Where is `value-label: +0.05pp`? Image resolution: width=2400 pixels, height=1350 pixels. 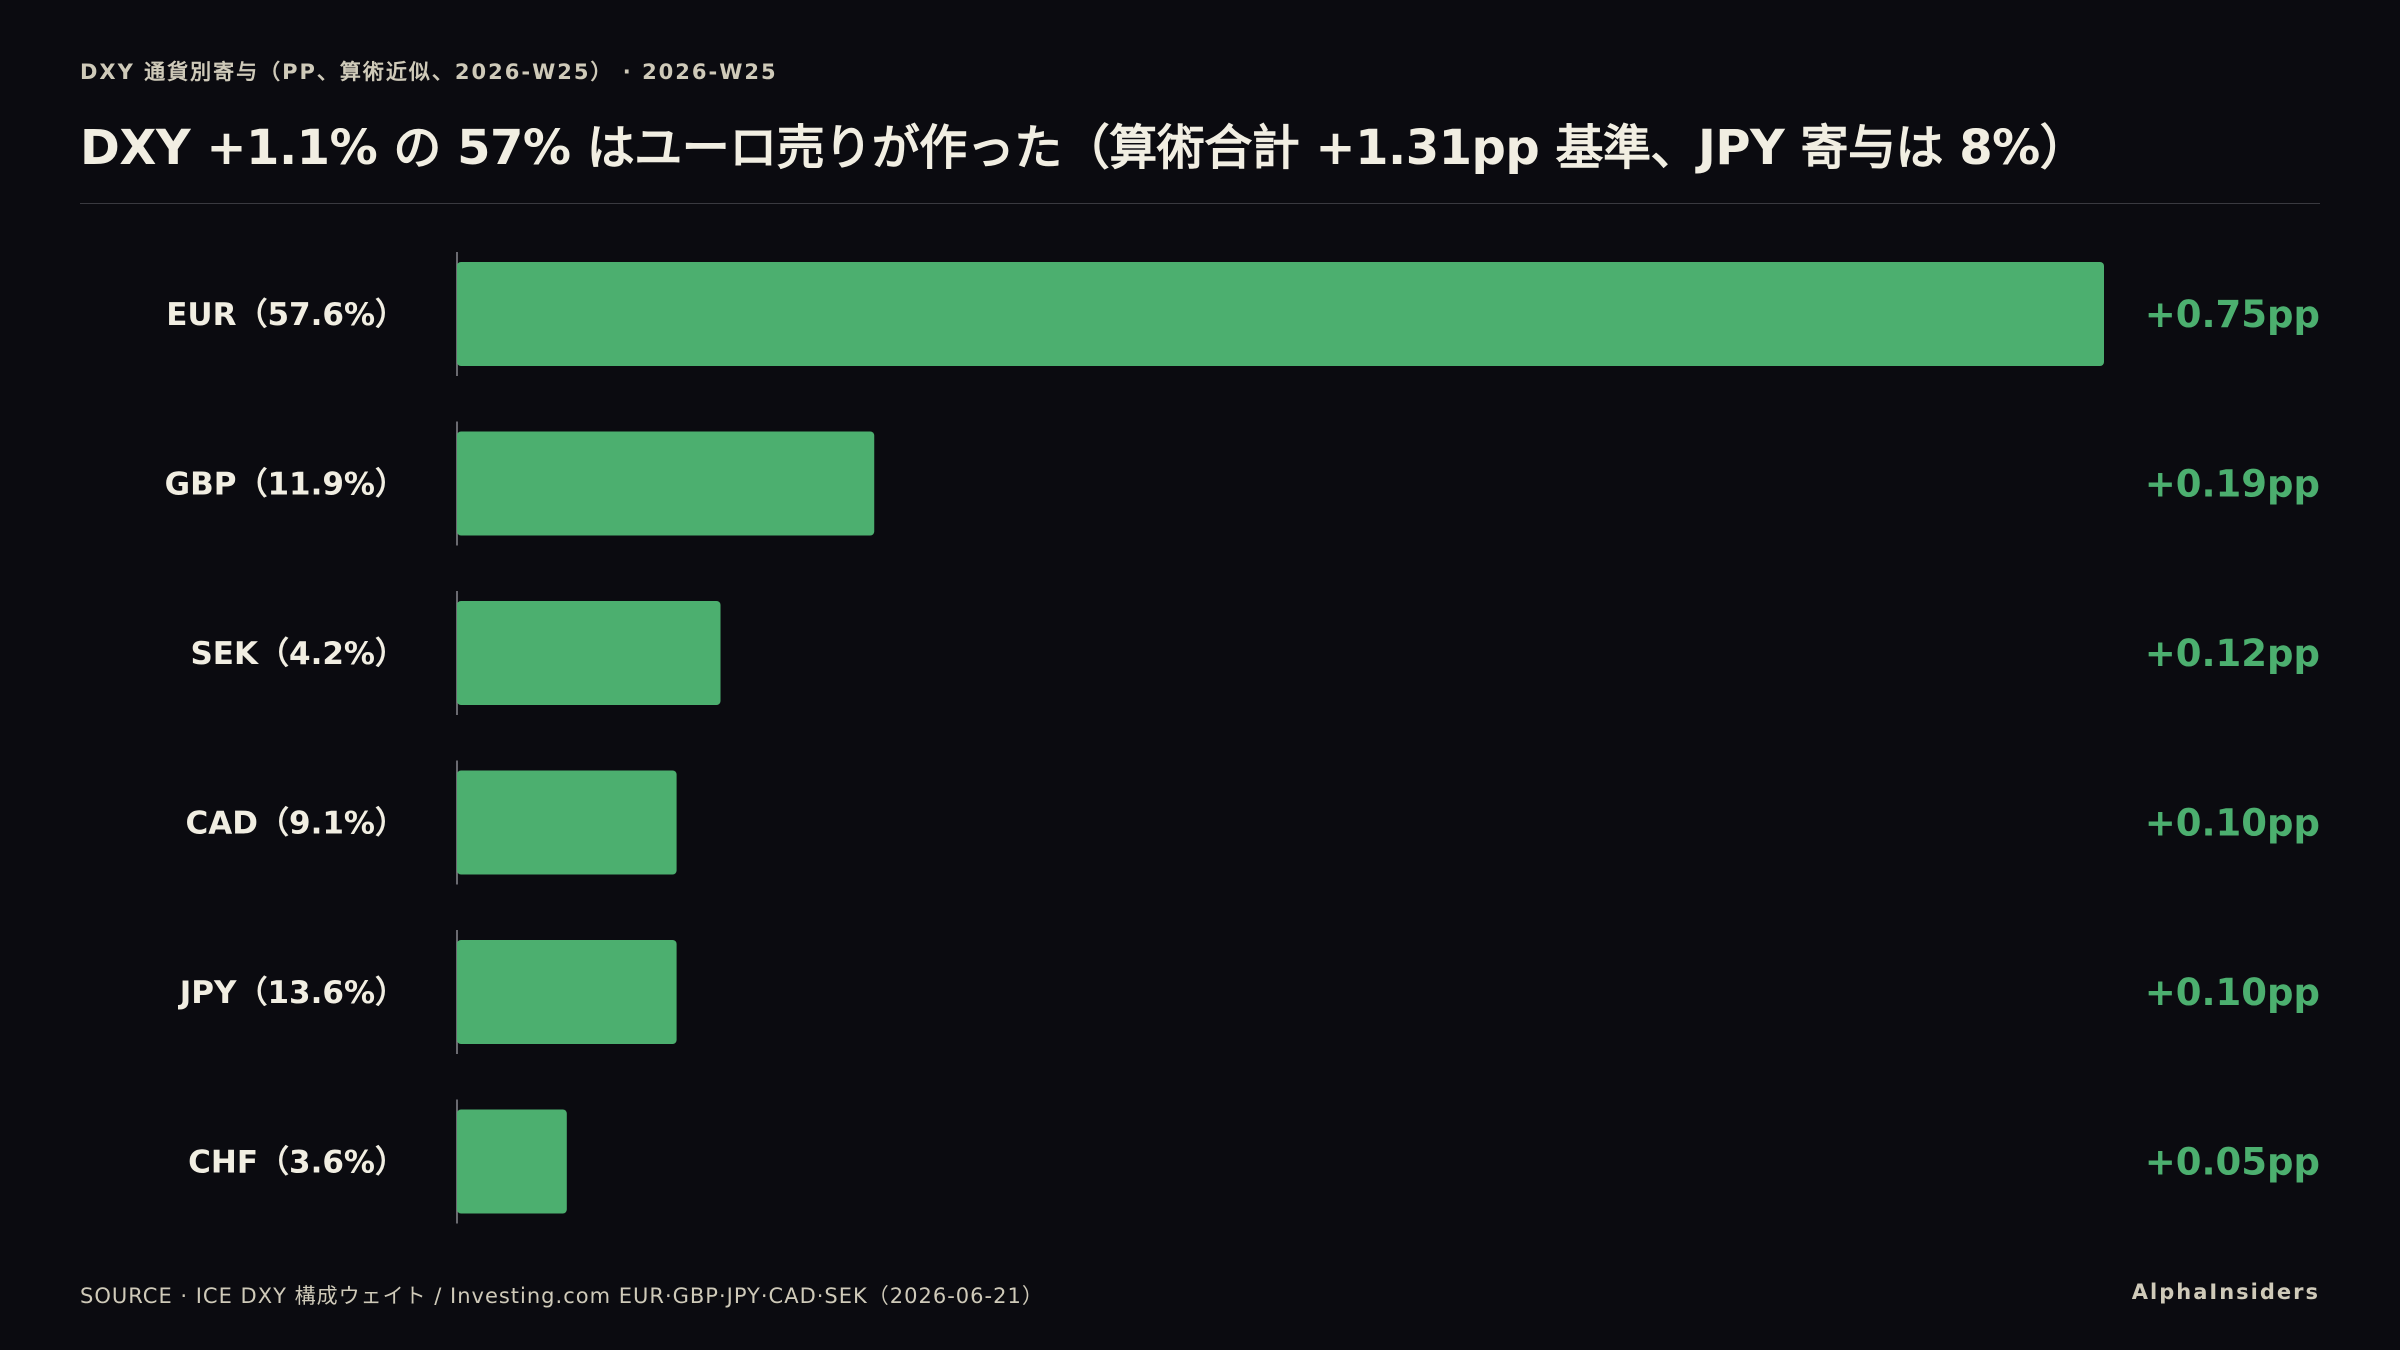
value-label: +0.05pp is located at coordinates (2232, 1162).